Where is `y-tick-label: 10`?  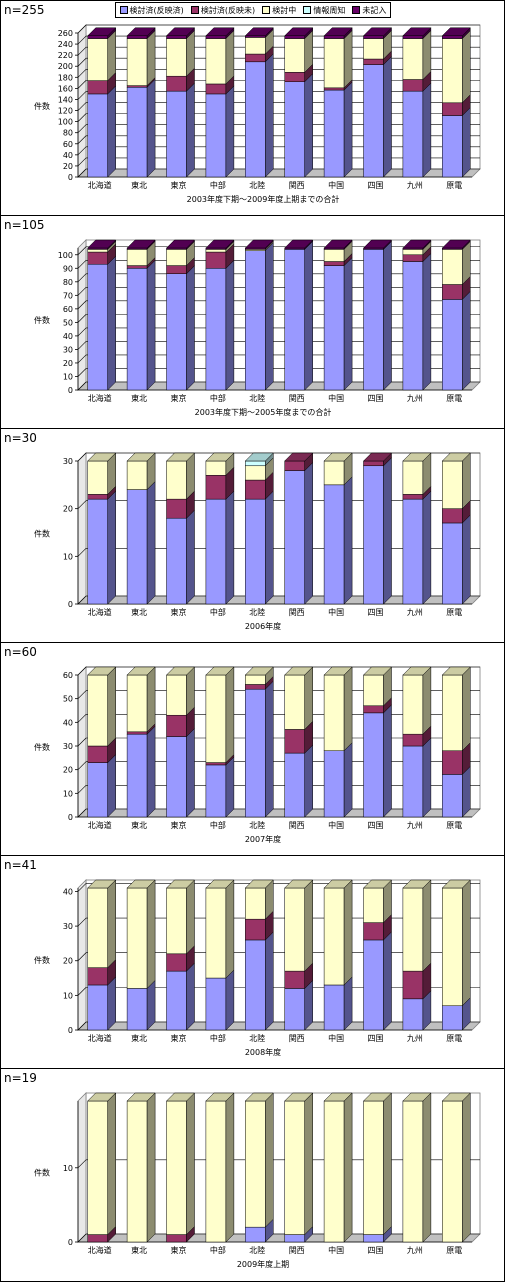 y-tick-label: 10 is located at coordinates (68, 556).